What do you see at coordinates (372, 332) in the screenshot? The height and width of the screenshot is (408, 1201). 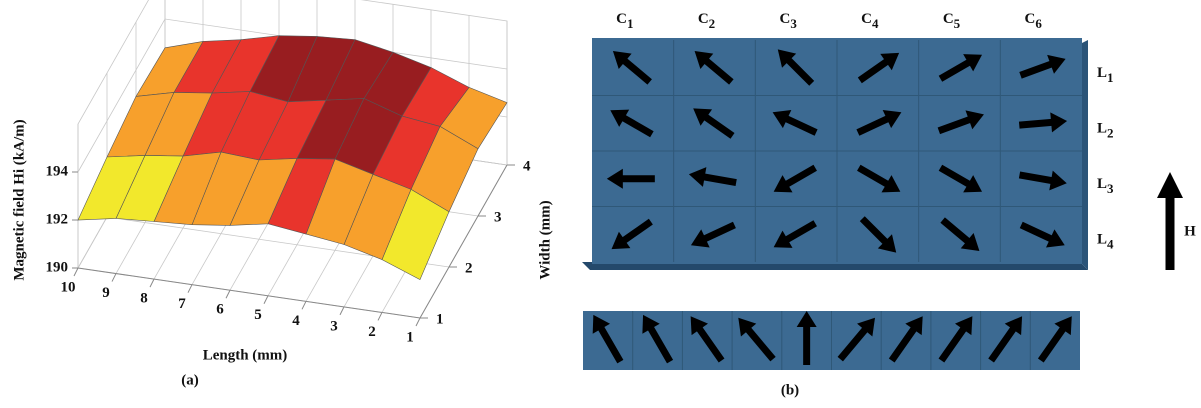 I see `x-tick-label: 2` at bounding box center [372, 332].